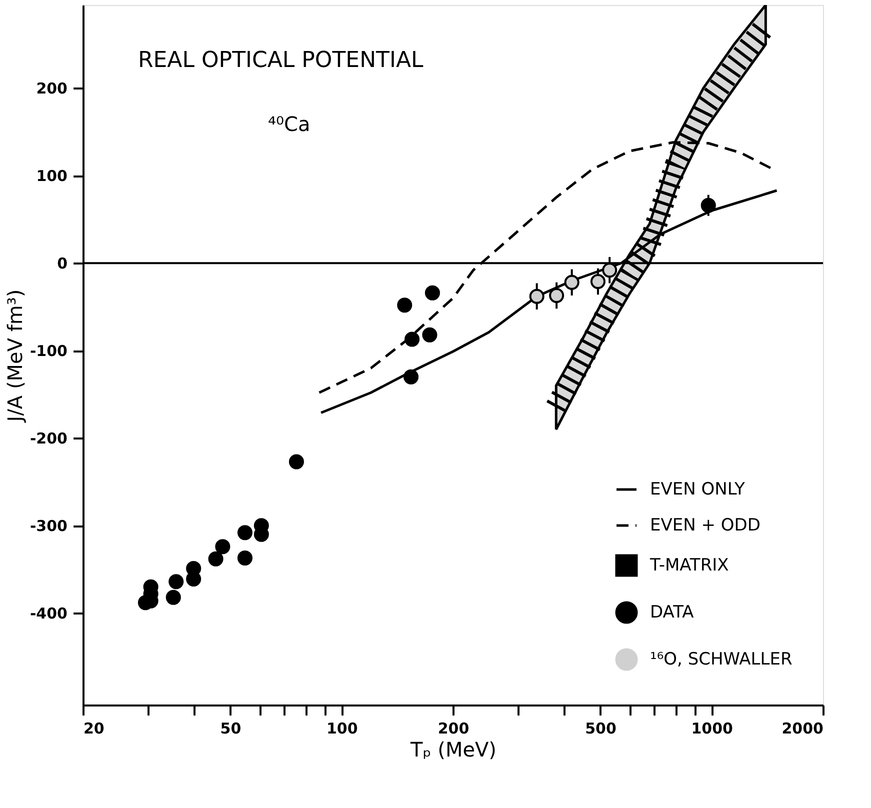  I want to click on x-tick-label: 100, so click(342, 729).